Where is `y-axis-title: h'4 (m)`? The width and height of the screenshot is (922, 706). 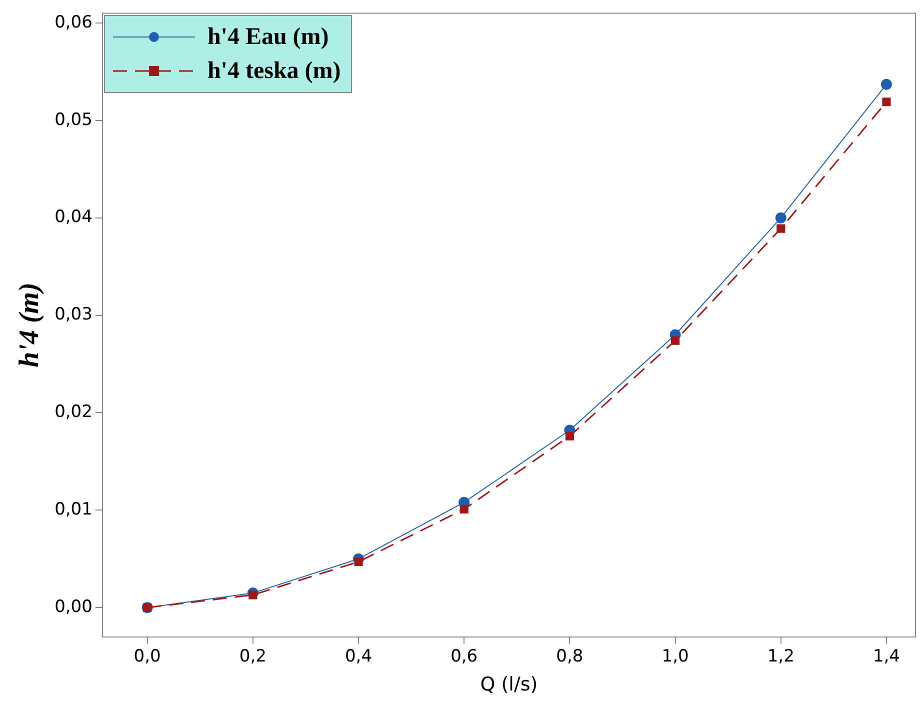
y-axis-title: h'4 (m) is located at coordinates (30, 325).